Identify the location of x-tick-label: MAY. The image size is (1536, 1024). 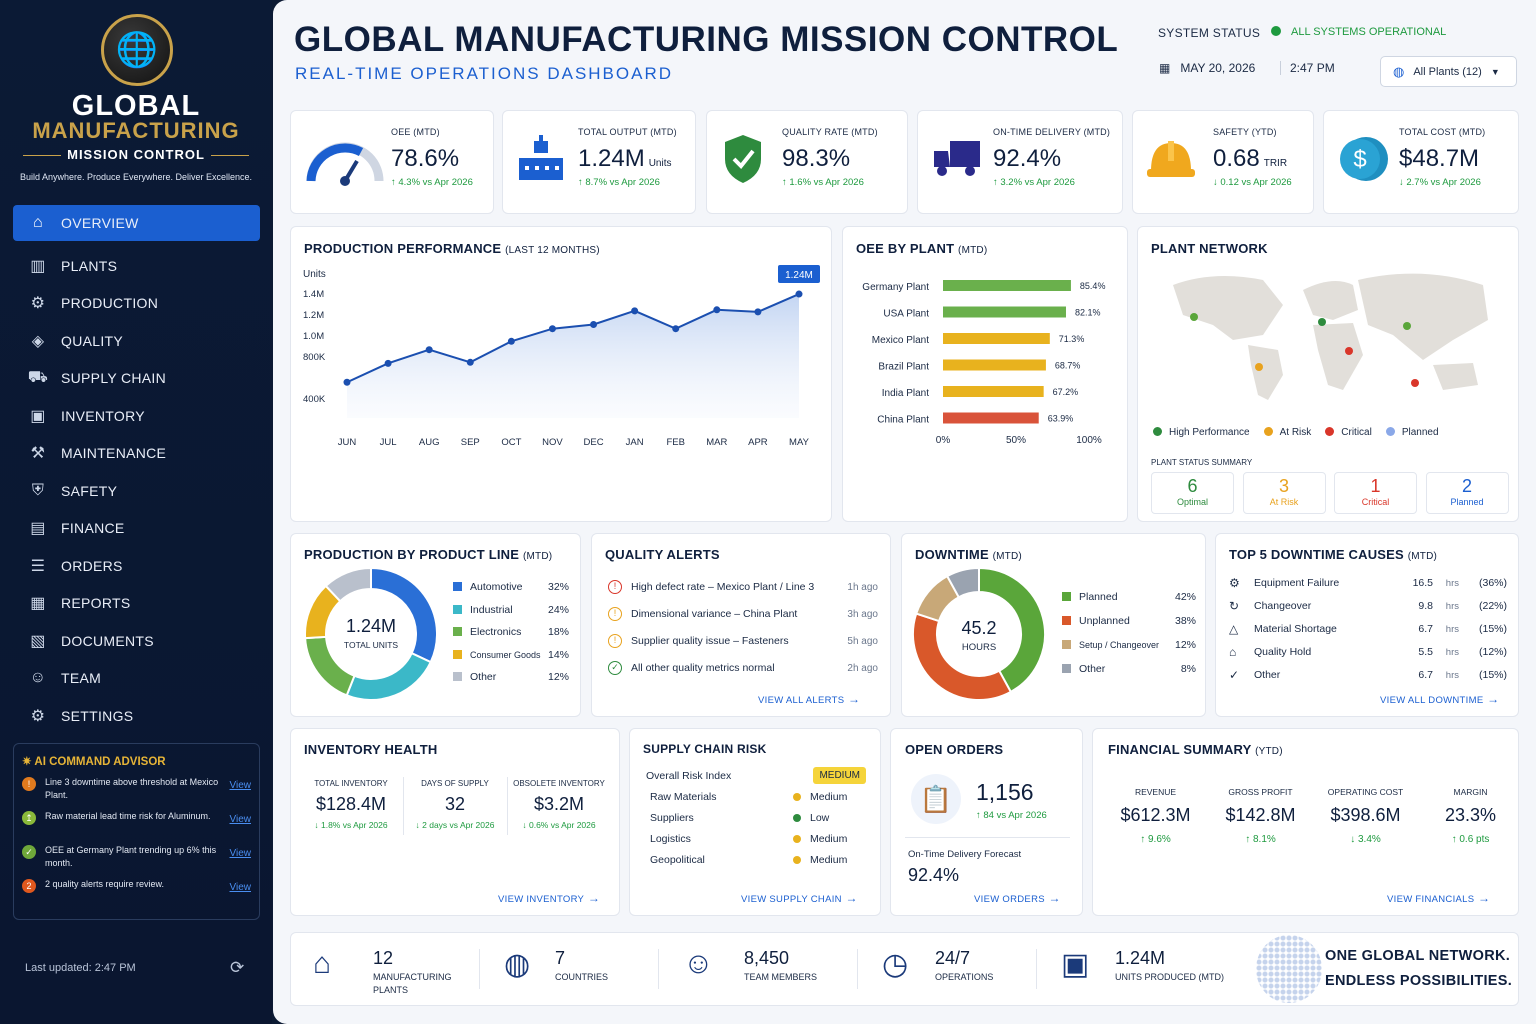
(799, 442).